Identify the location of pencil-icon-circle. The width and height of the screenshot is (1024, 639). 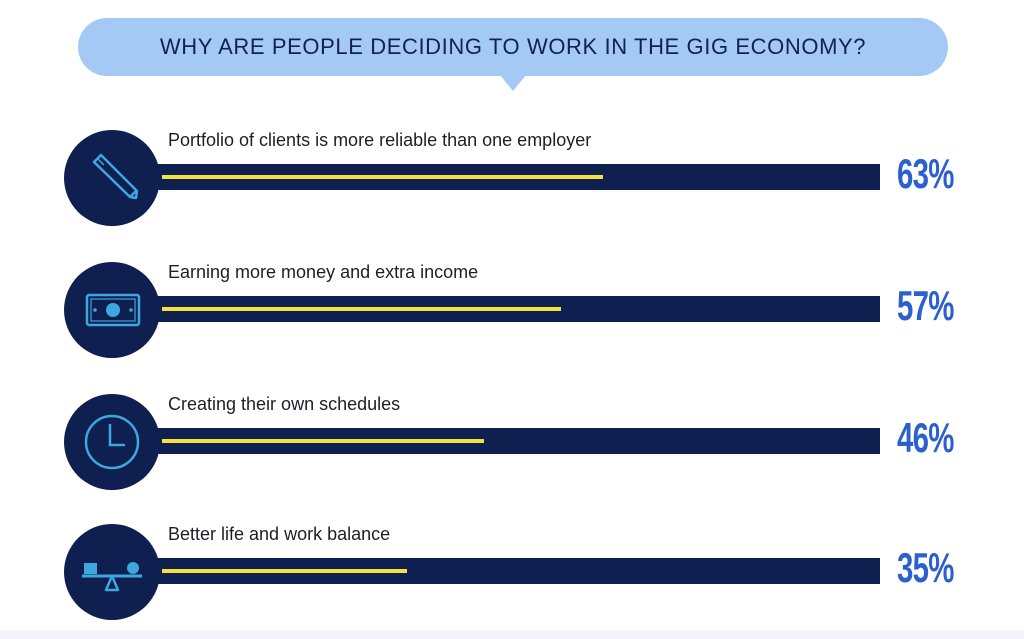
(112, 178).